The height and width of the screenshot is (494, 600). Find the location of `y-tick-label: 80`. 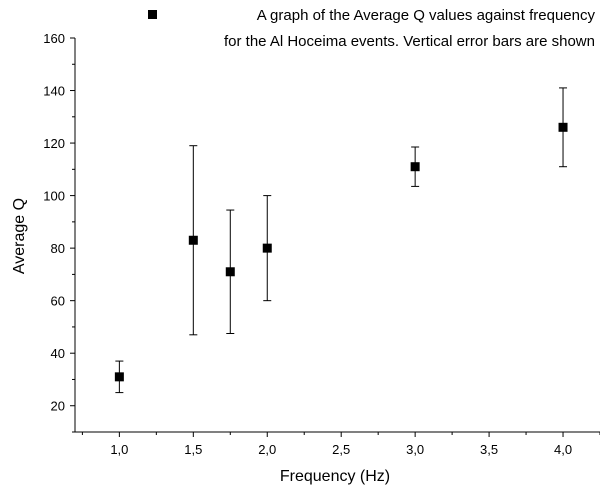

y-tick-label: 80 is located at coordinates (58, 248).